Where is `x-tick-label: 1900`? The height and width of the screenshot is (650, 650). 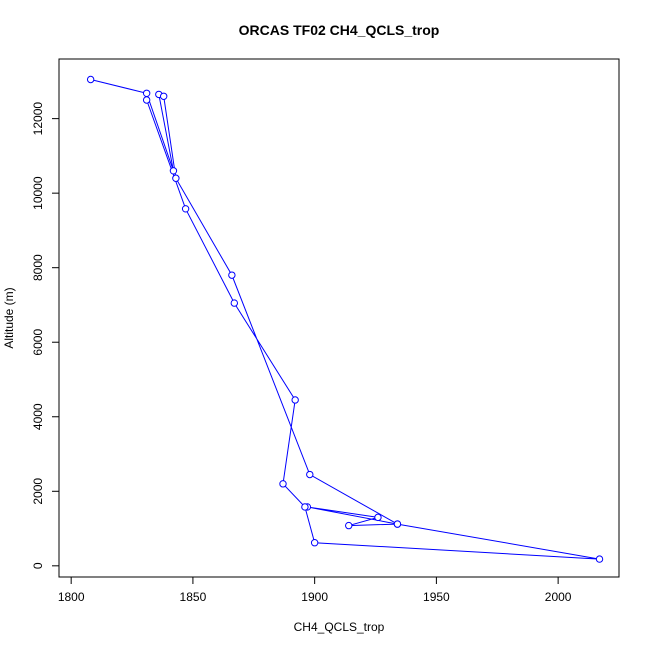 x-tick-label: 1900 is located at coordinates (314, 597).